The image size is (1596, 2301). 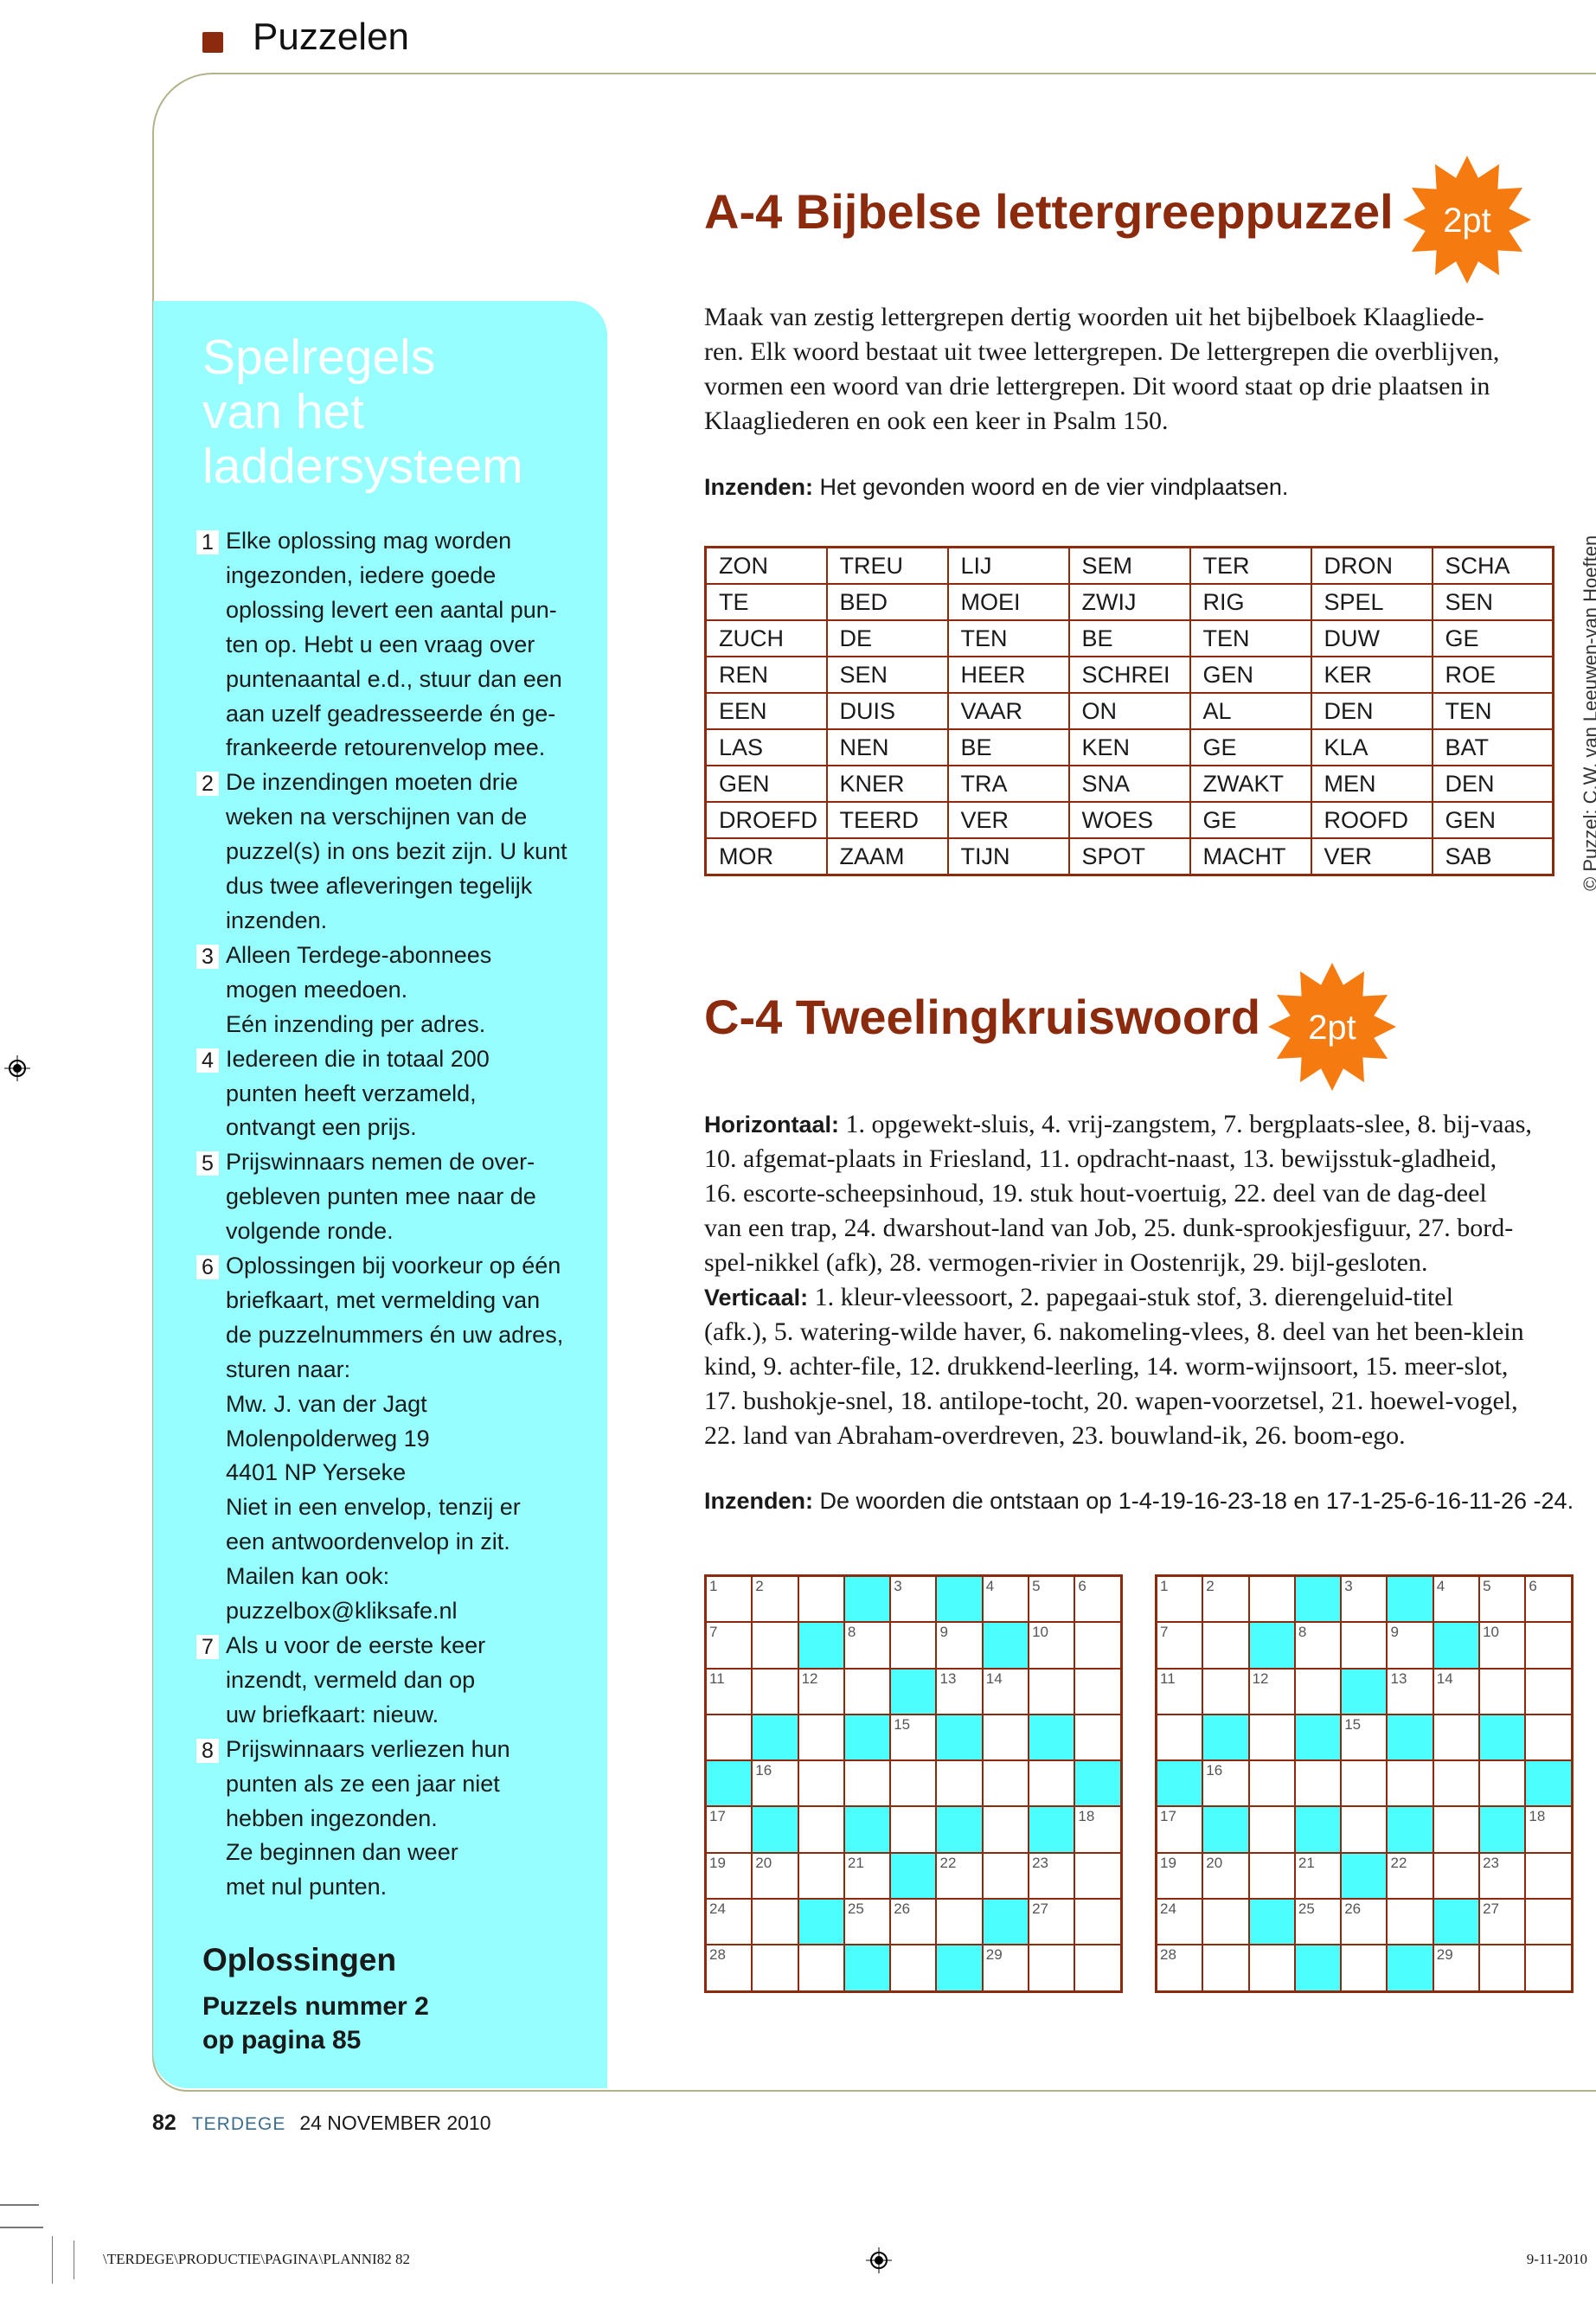 I want to click on grid-cell: 3, so click(x=914, y=1600).